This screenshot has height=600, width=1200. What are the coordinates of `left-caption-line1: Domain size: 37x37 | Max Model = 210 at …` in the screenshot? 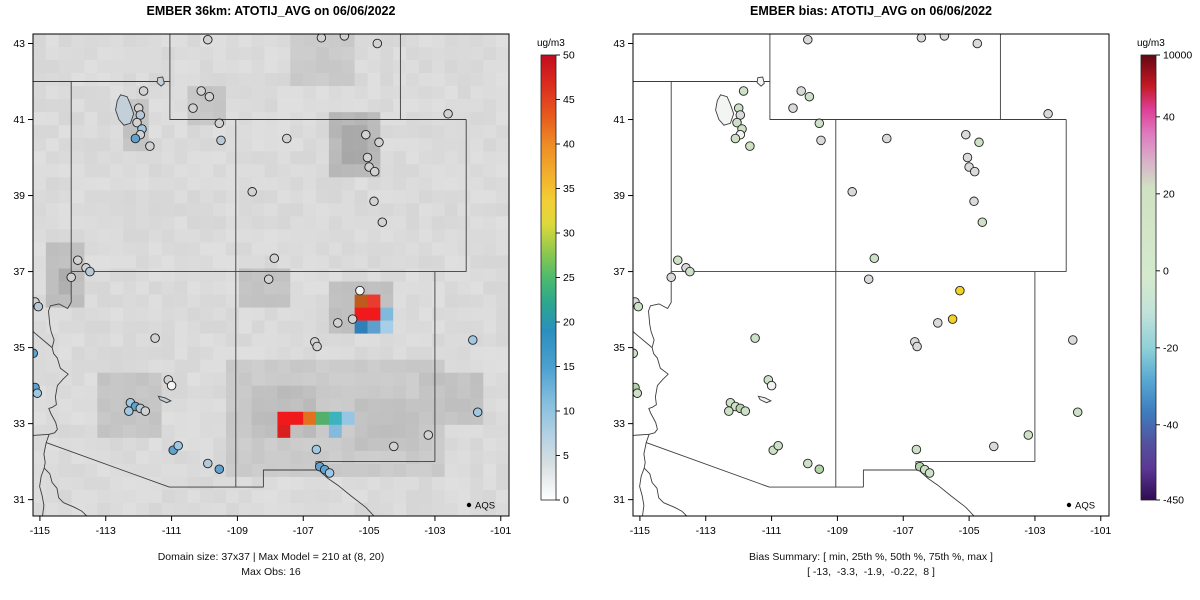 It's located at (271, 557).